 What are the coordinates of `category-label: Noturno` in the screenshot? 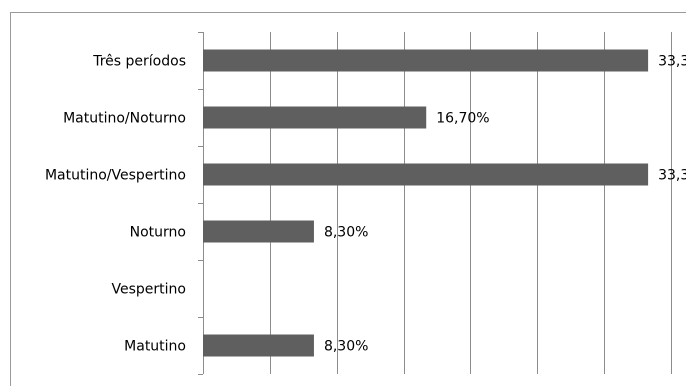 It's located at (158, 233).